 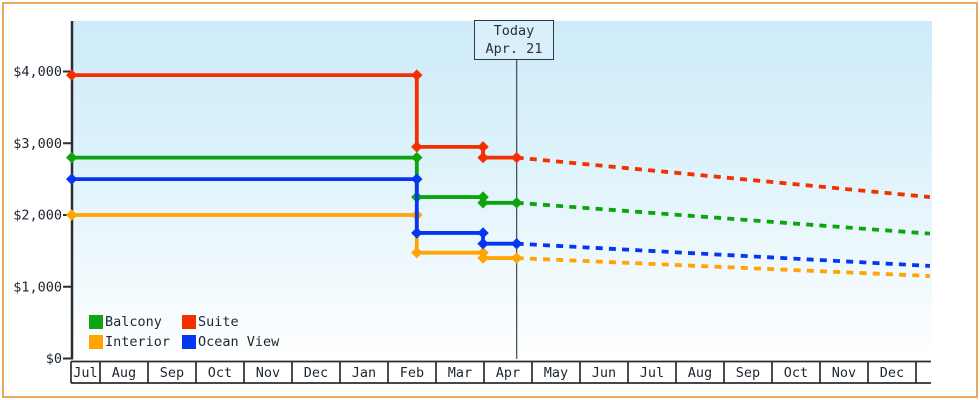 I want to click on legend: Balcony Suite Interior Ocean View, so click(x=184, y=332).